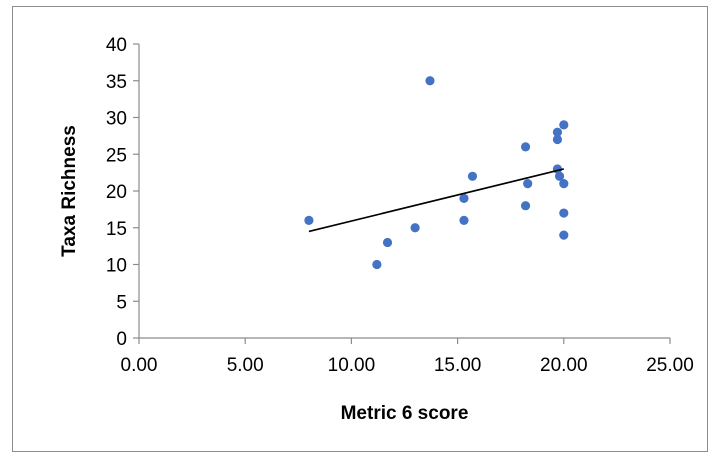 This screenshot has height=461, width=722. Describe the element at coordinates (116, 229) in the screenshot. I see `y-tick-label: 15` at that location.